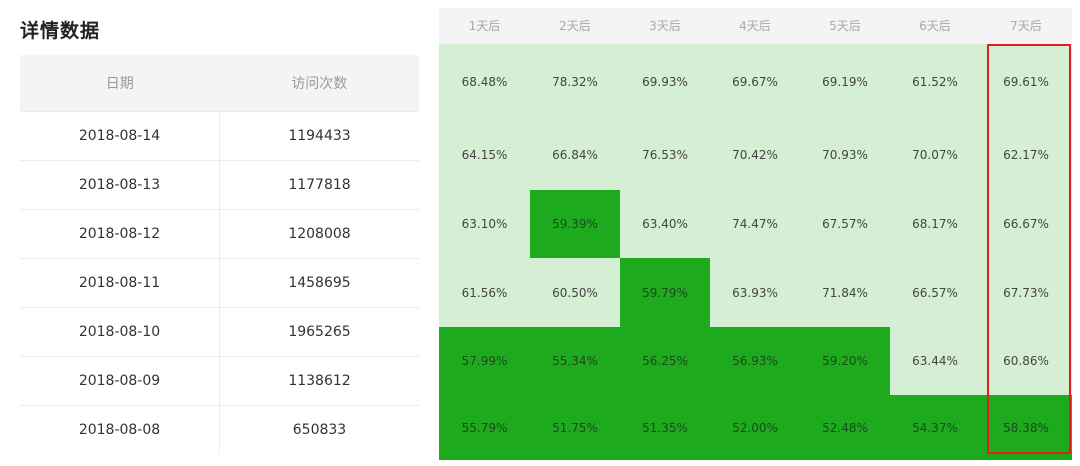  What do you see at coordinates (319, 381) in the screenshot?
I see `visits-cell: 1138612` at bounding box center [319, 381].